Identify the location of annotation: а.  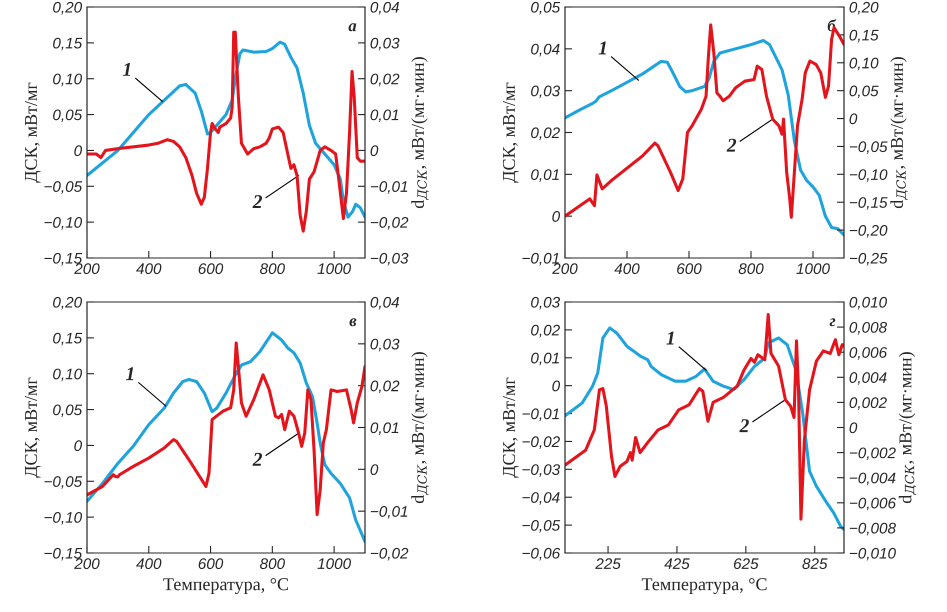
(352, 27).